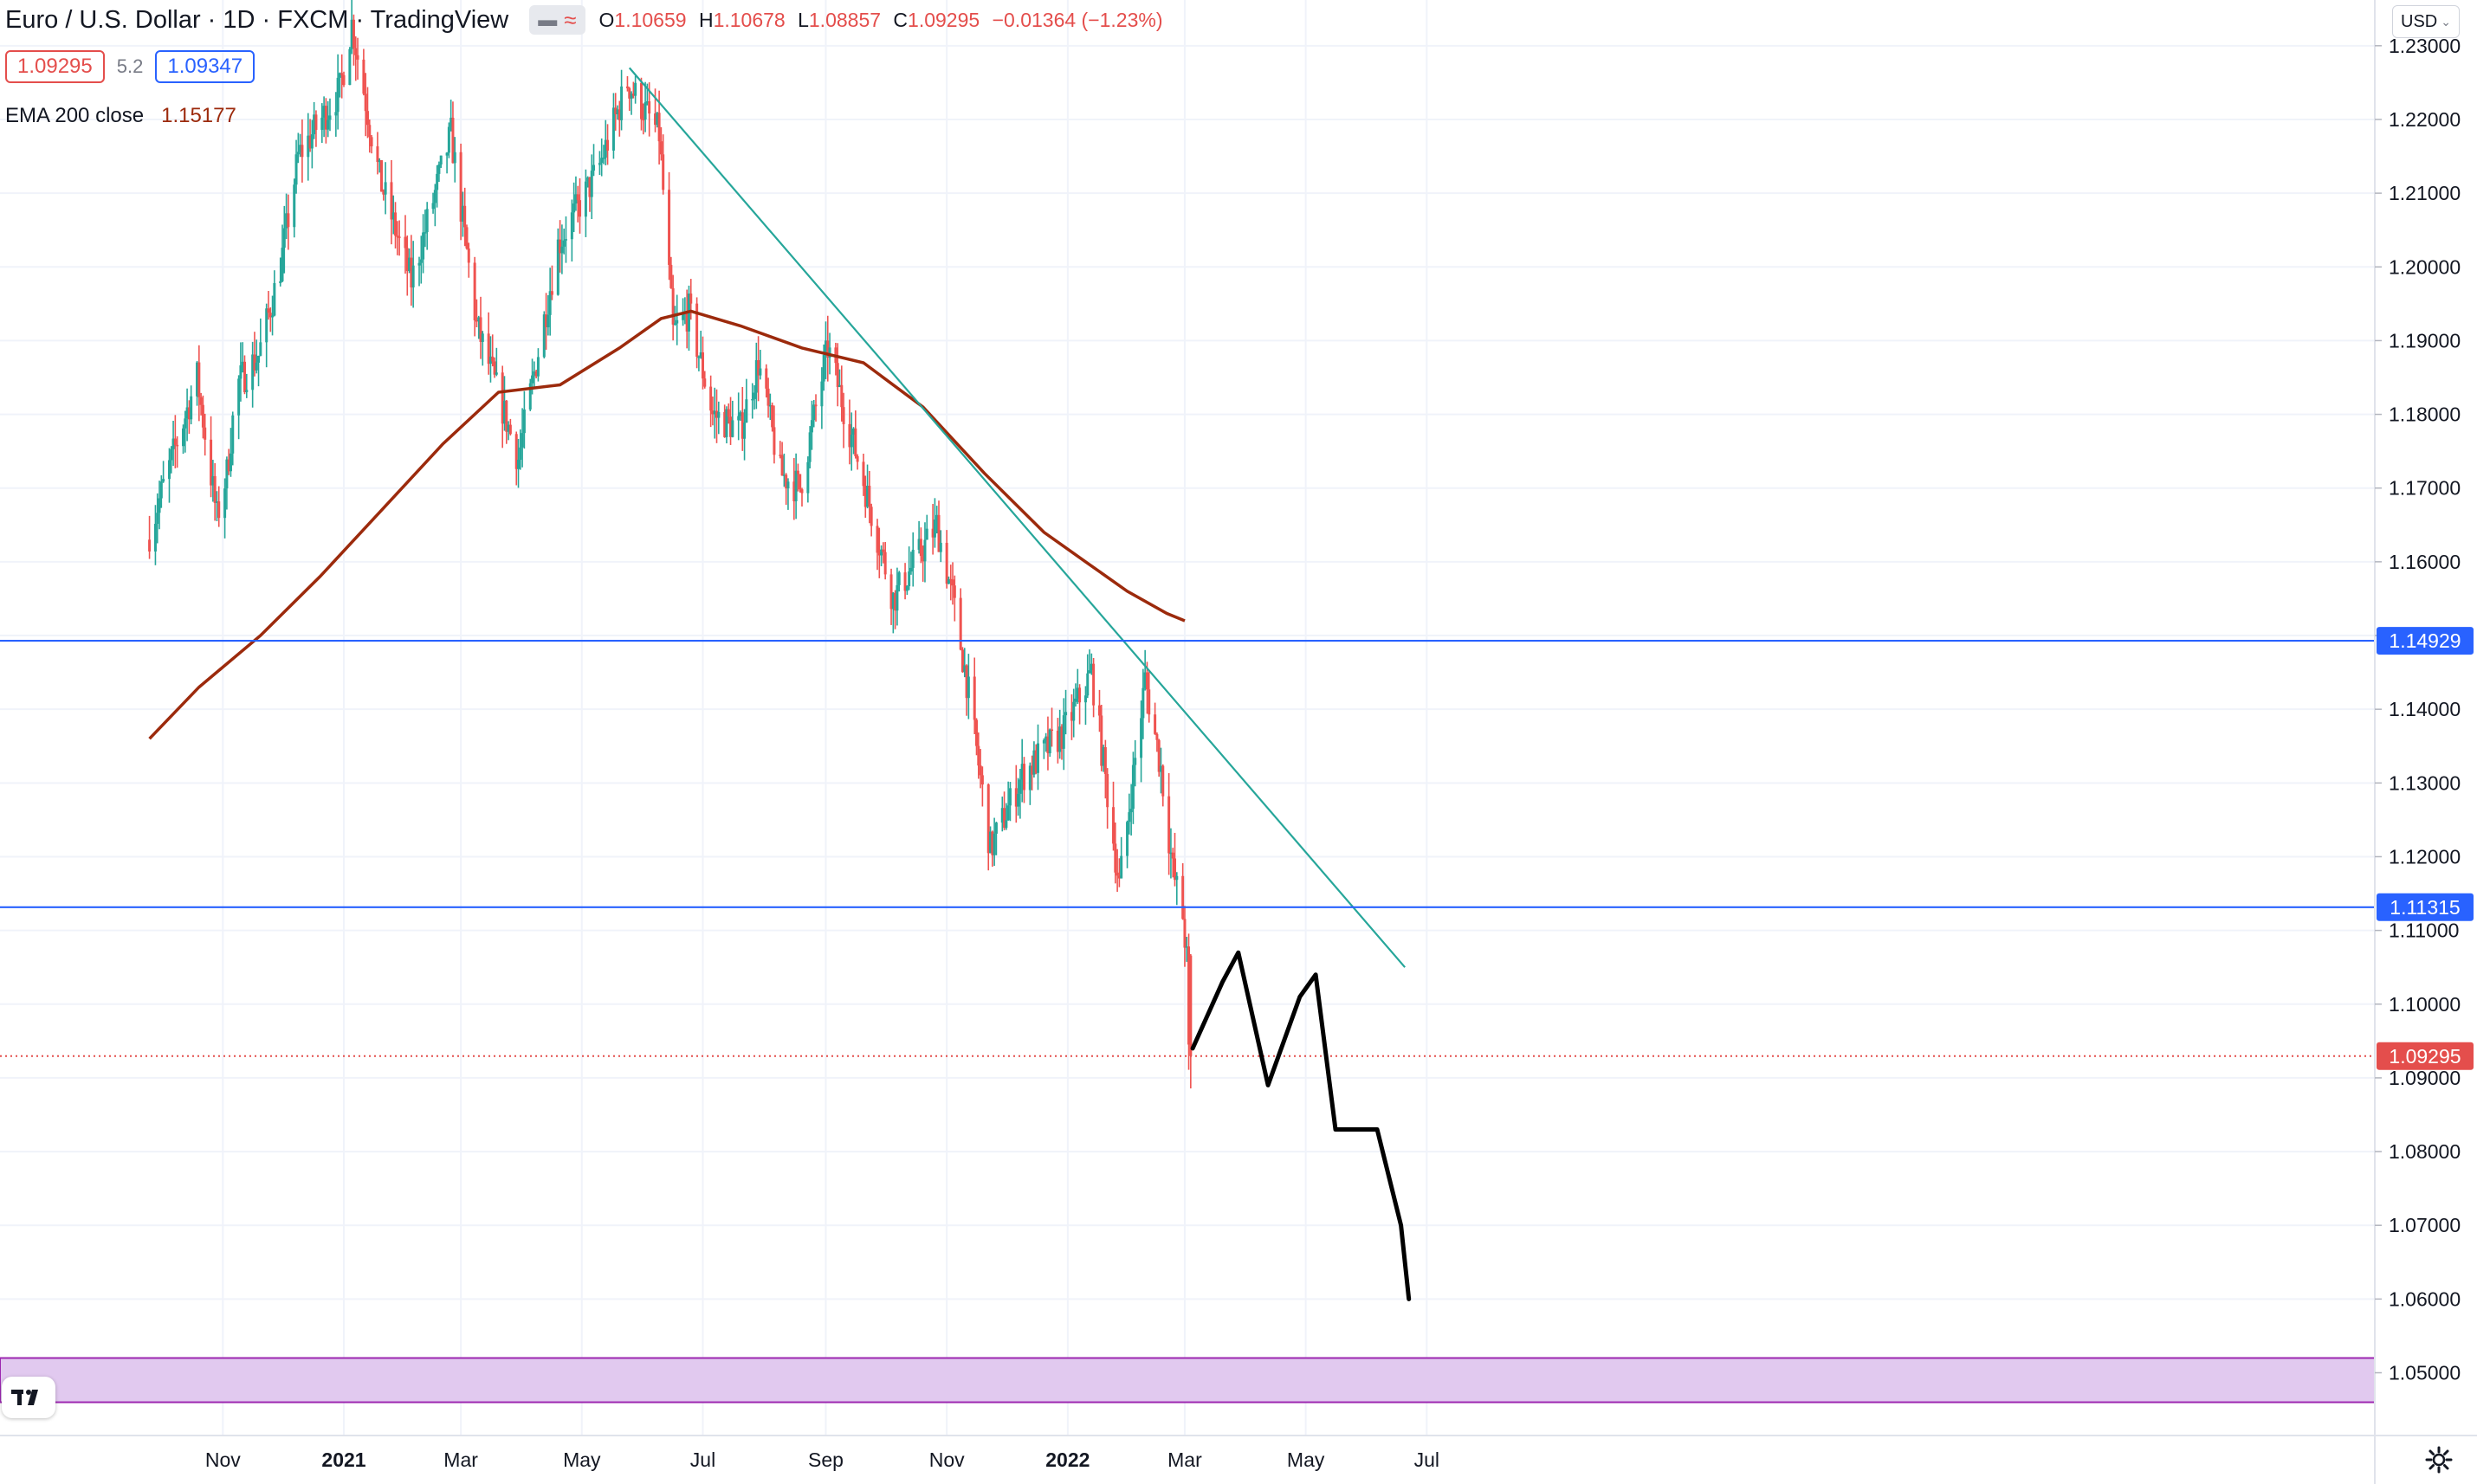  I want to click on tradingview-logo-icon, so click(28, 1397).